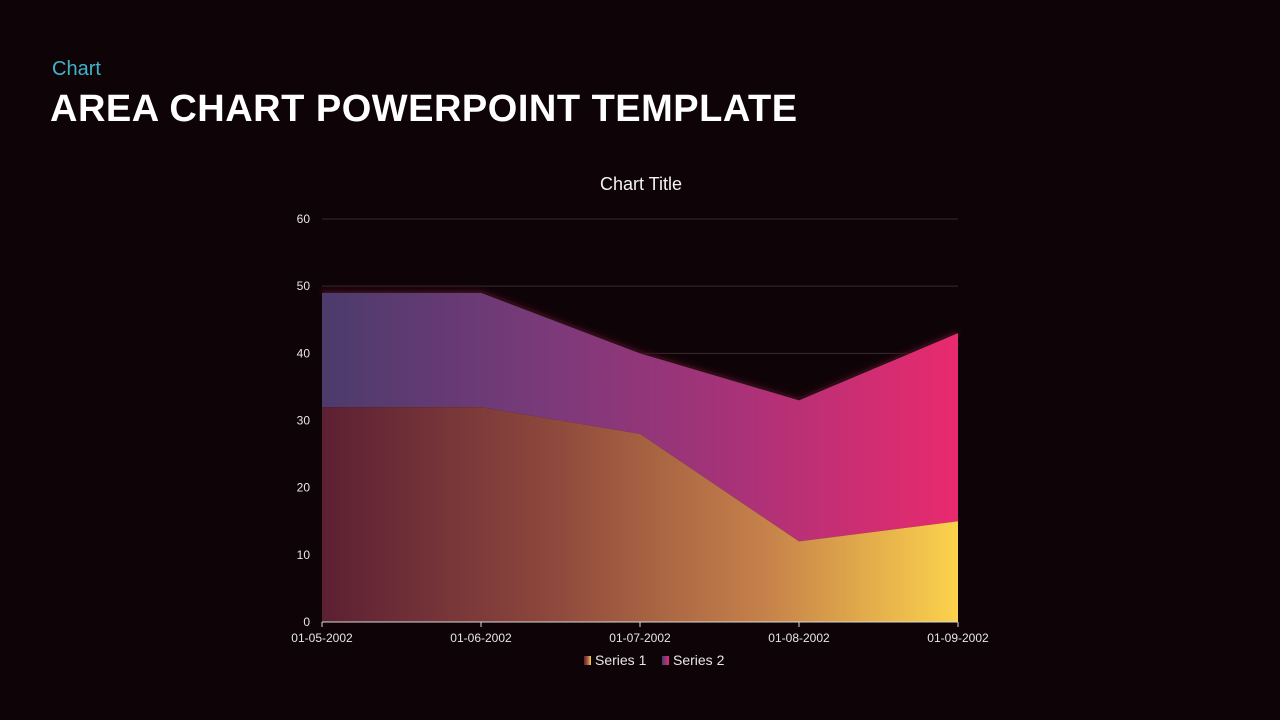 This screenshot has height=720, width=1280. What do you see at coordinates (699, 660) in the screenshot?
I see `legend-label: Series 2` at bounding box center [699, 660].